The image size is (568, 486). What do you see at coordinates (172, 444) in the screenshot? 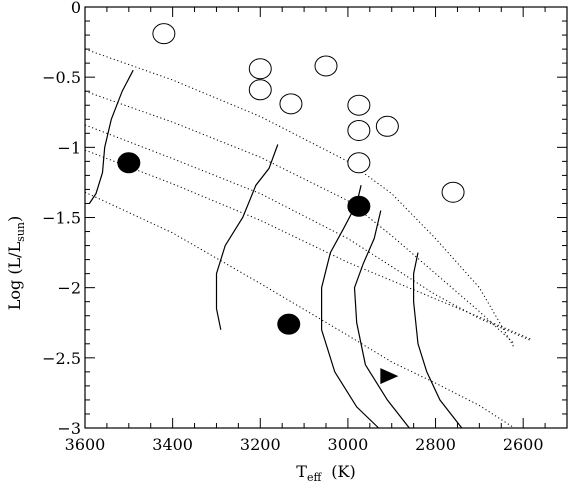
I see `x-tick-label: 3400` at bounding box center [172, 444].